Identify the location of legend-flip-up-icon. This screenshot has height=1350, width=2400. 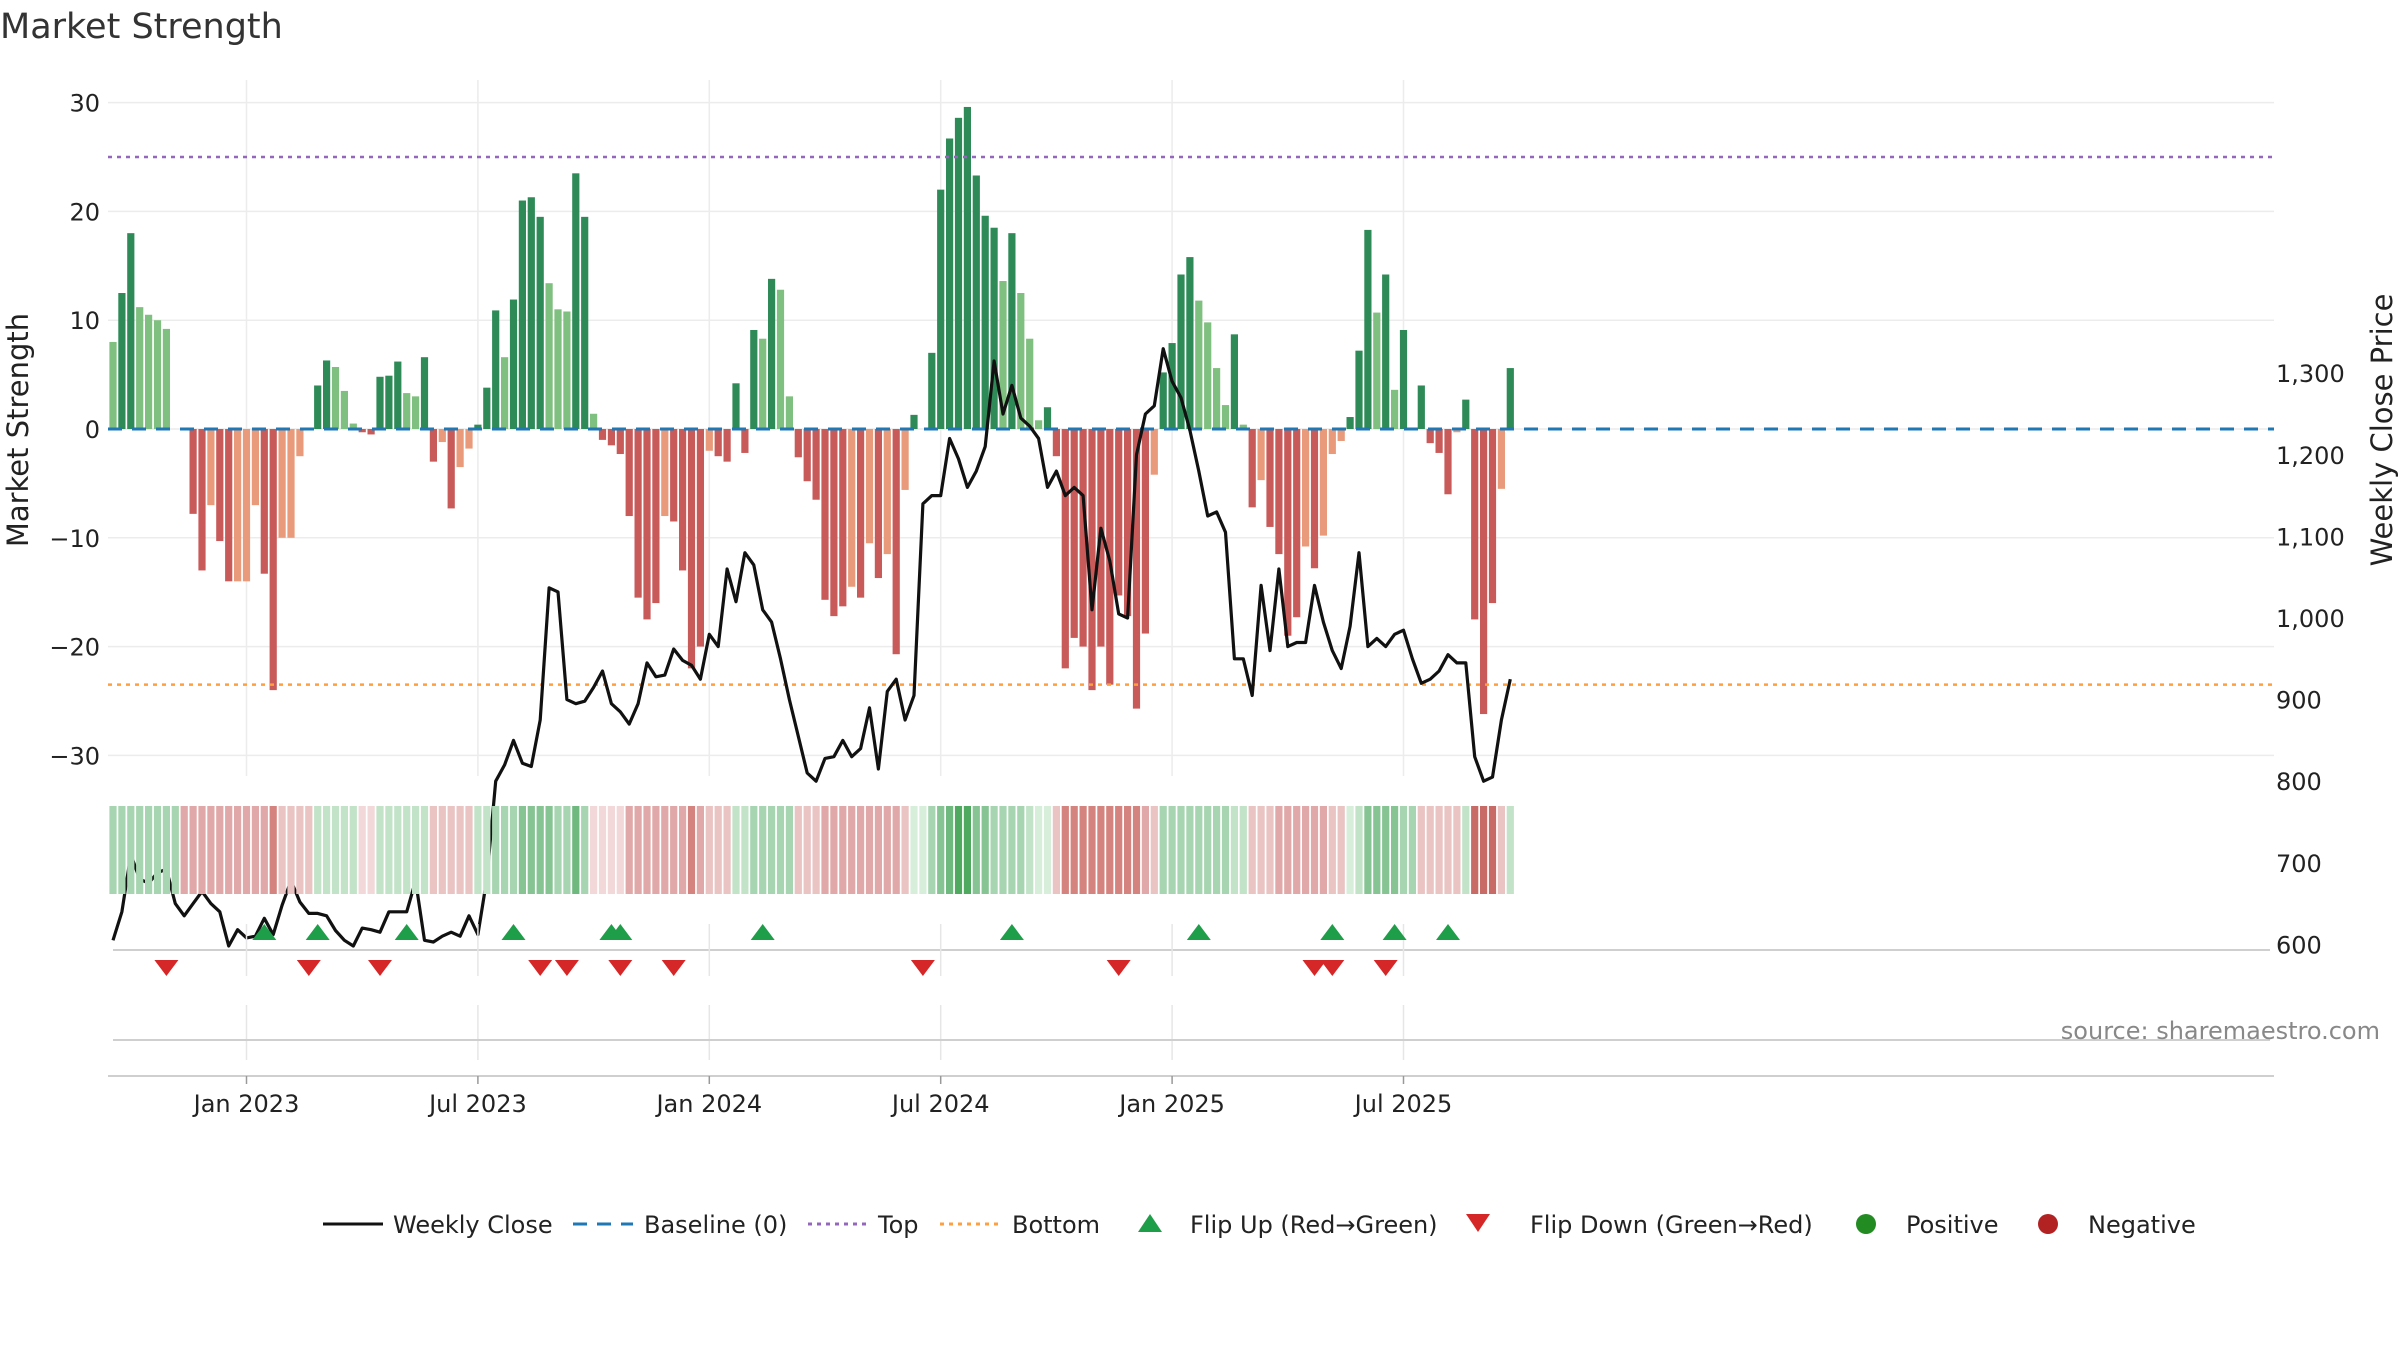
(1150, 1223).